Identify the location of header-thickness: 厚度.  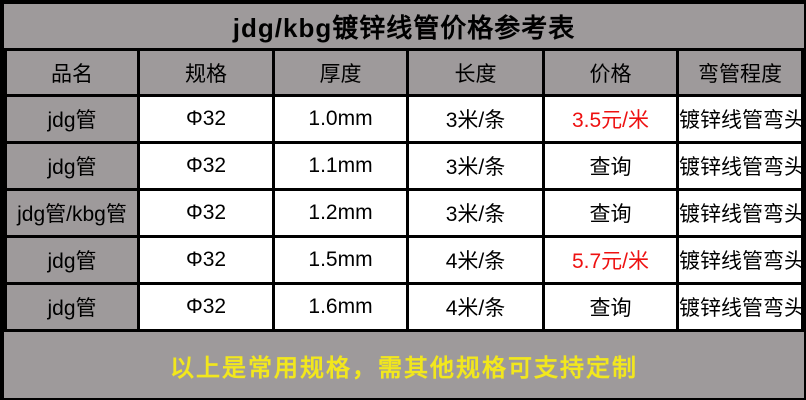
(340, 72).